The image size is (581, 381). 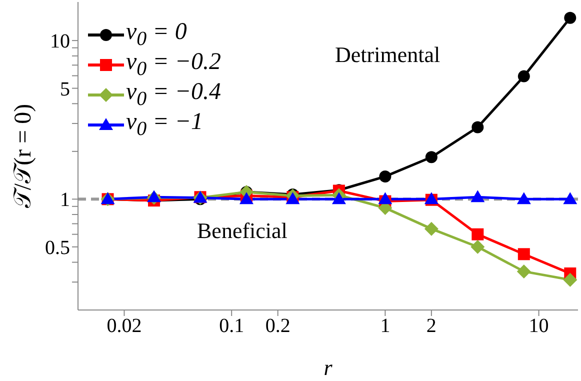 What do you see at coordinates (387, 55) in the screenshot?
I see `annotation: Detrimental` at bounding box center [387, 55].